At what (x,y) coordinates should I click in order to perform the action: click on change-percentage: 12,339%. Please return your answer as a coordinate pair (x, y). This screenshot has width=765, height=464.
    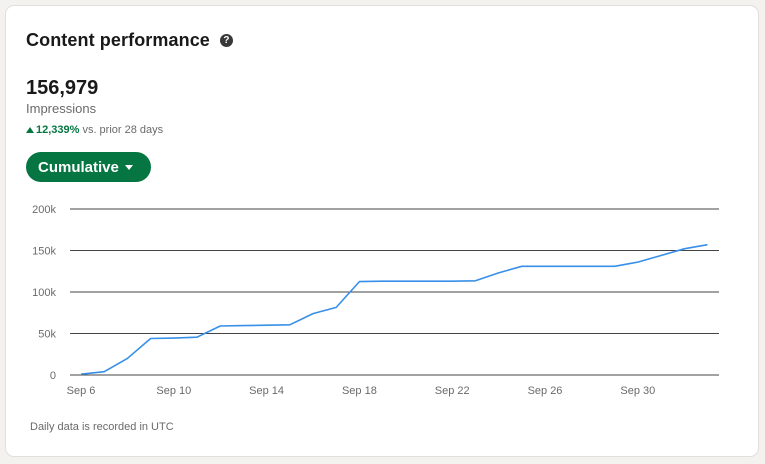
    Looking at the image, I should click on (58, 130).